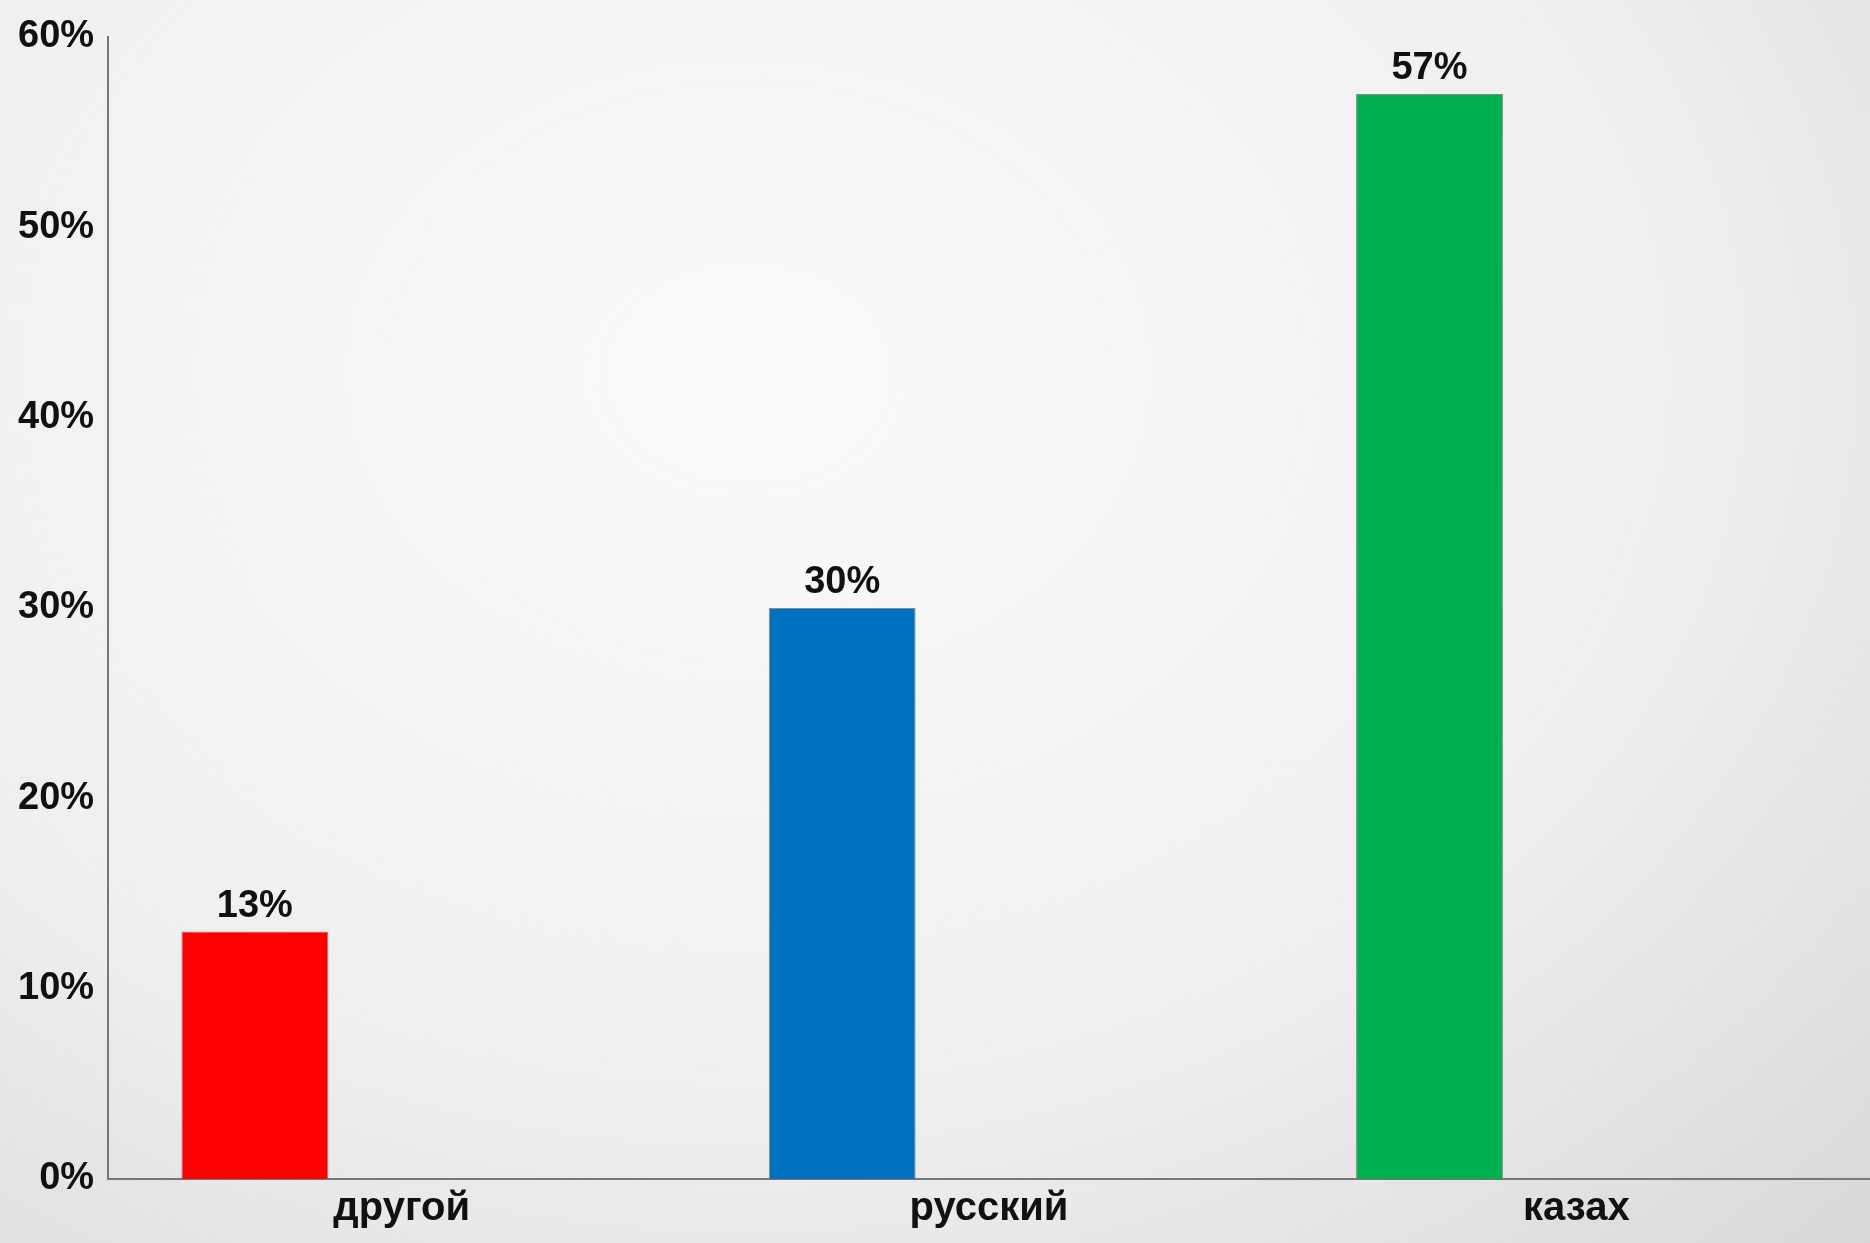 Image resolution: width=1870 pixels, height=1243 pixels. Describe the element at coordinates (1576, 1206) in the screenshot. I see `x-tick-label: казах` at that location.